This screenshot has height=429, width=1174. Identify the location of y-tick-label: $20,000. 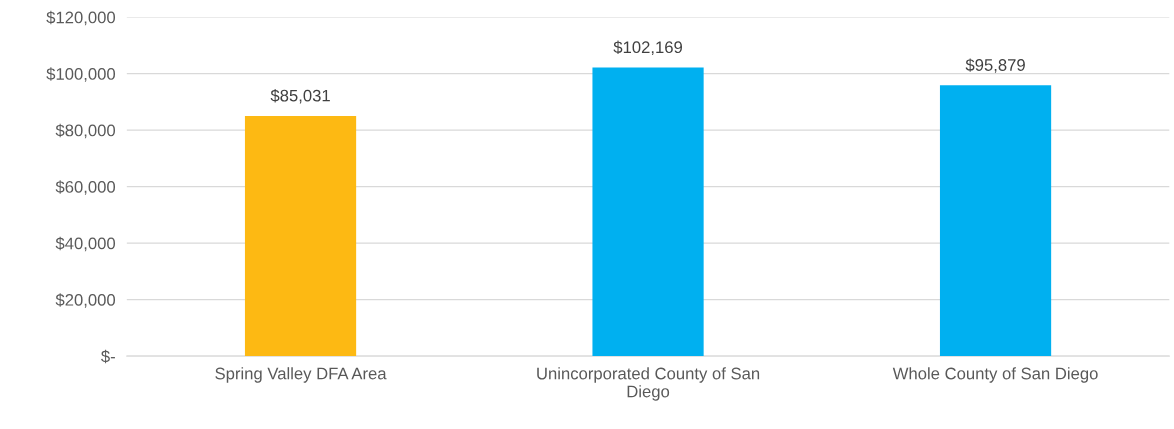
(85, 300).